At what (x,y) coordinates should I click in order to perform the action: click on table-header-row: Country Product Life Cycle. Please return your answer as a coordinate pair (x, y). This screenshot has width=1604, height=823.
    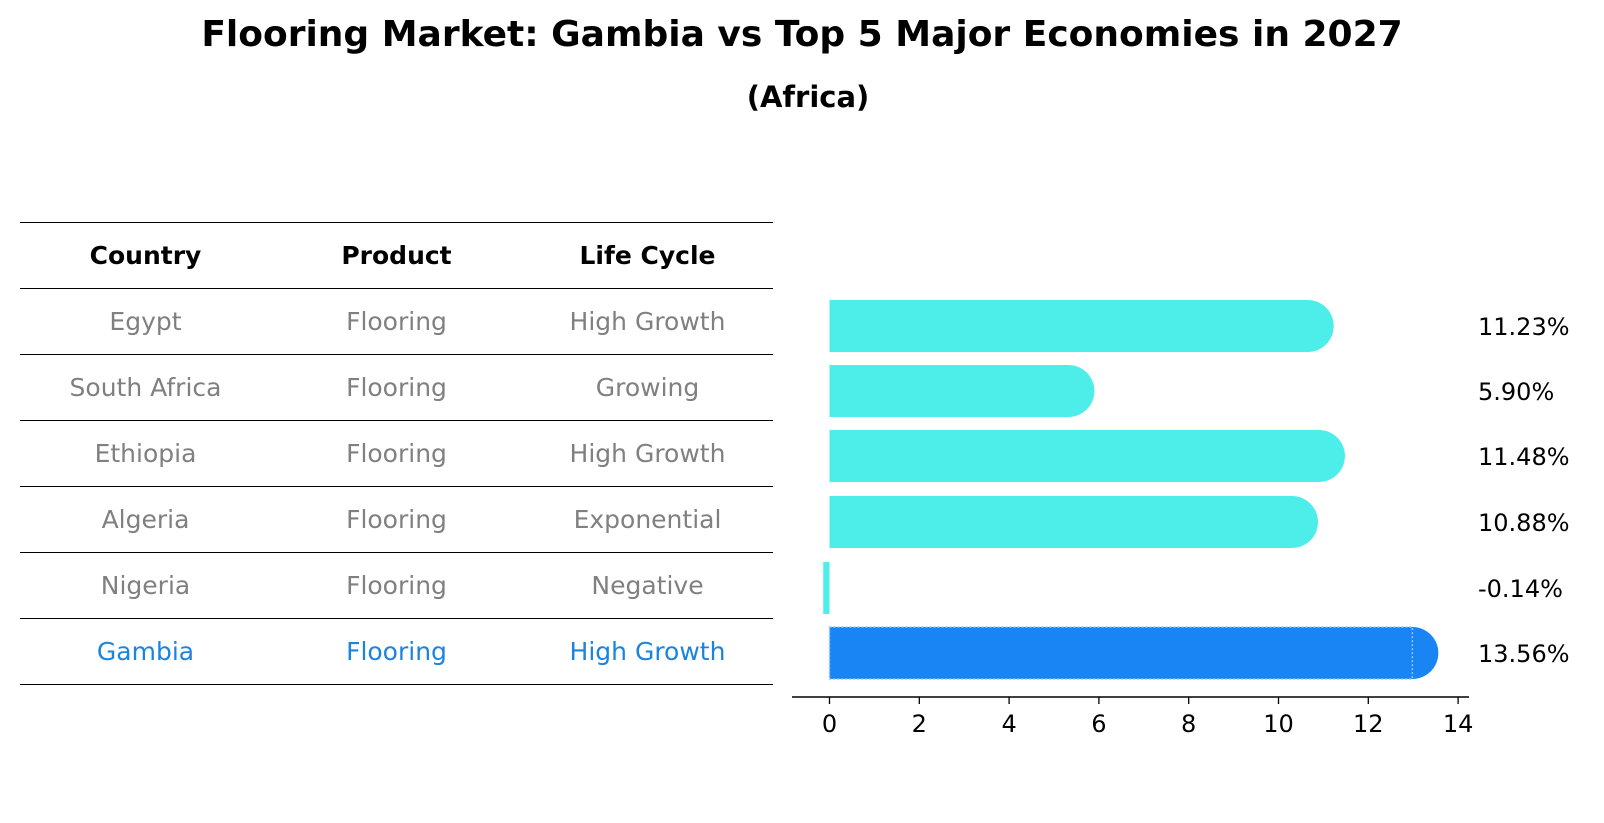
    Looking at the image, I should click on (396, 255).